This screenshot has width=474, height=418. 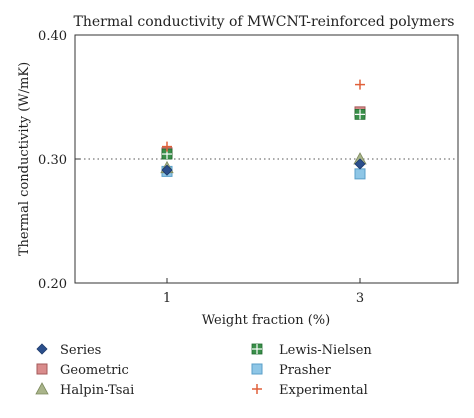 What do you see at coordinates (52, 160) in the screenshot?
I see `y-tick-label: 0.30` at bounding box center [52, 160].